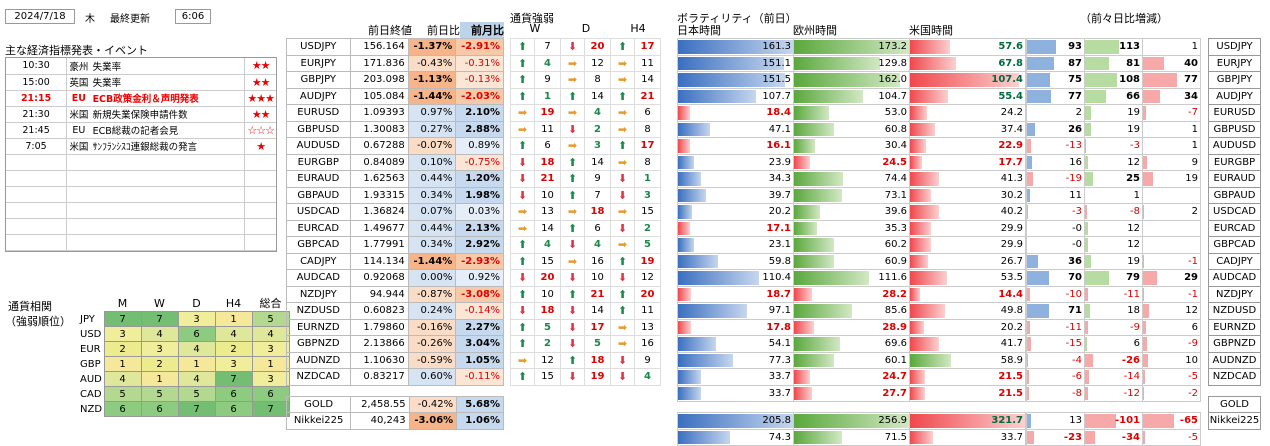 The height and width of the screenshot is (446, 1270). What do you see at coordinates (1113, 113) in the screenshot?
I see `change-row: 2 19 -7` at bounding box center [1113, 113].